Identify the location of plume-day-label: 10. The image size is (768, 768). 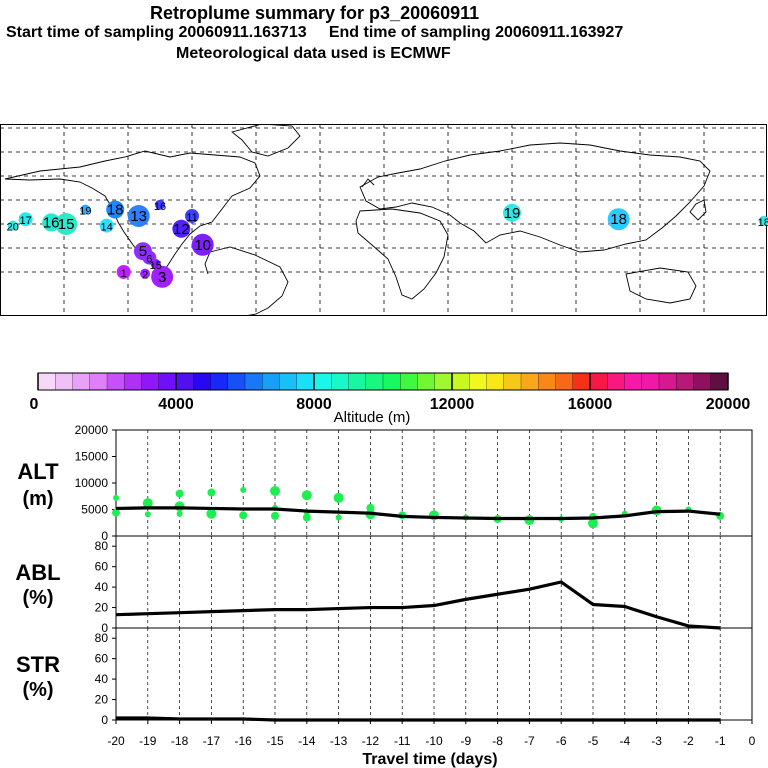
(202, 245).